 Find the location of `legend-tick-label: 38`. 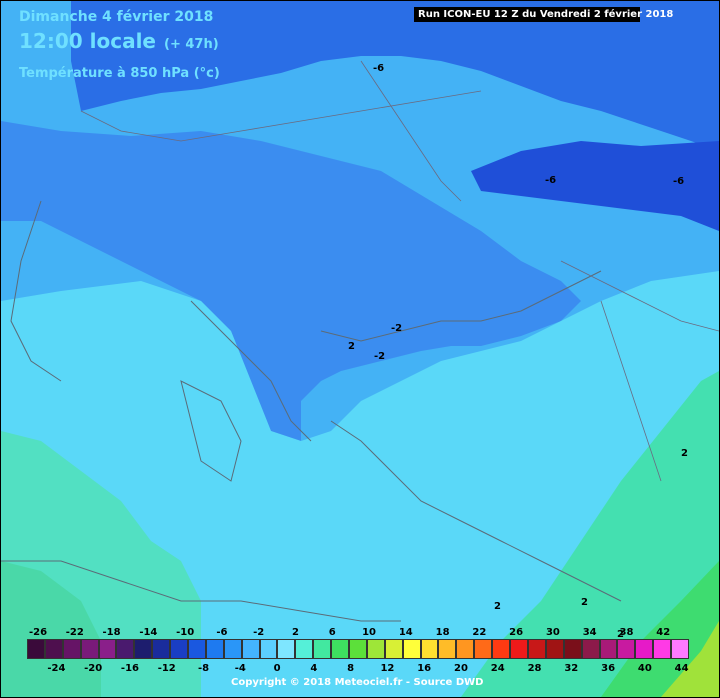

legend-tick-label: 38 is located at coordinates (626, 632).